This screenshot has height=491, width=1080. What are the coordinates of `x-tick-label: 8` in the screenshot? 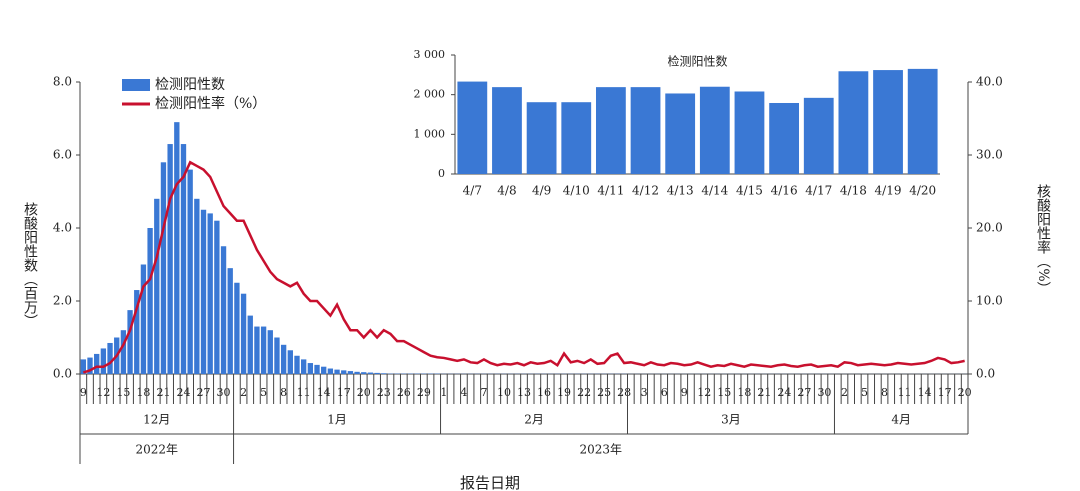 It's located at (884, 392).